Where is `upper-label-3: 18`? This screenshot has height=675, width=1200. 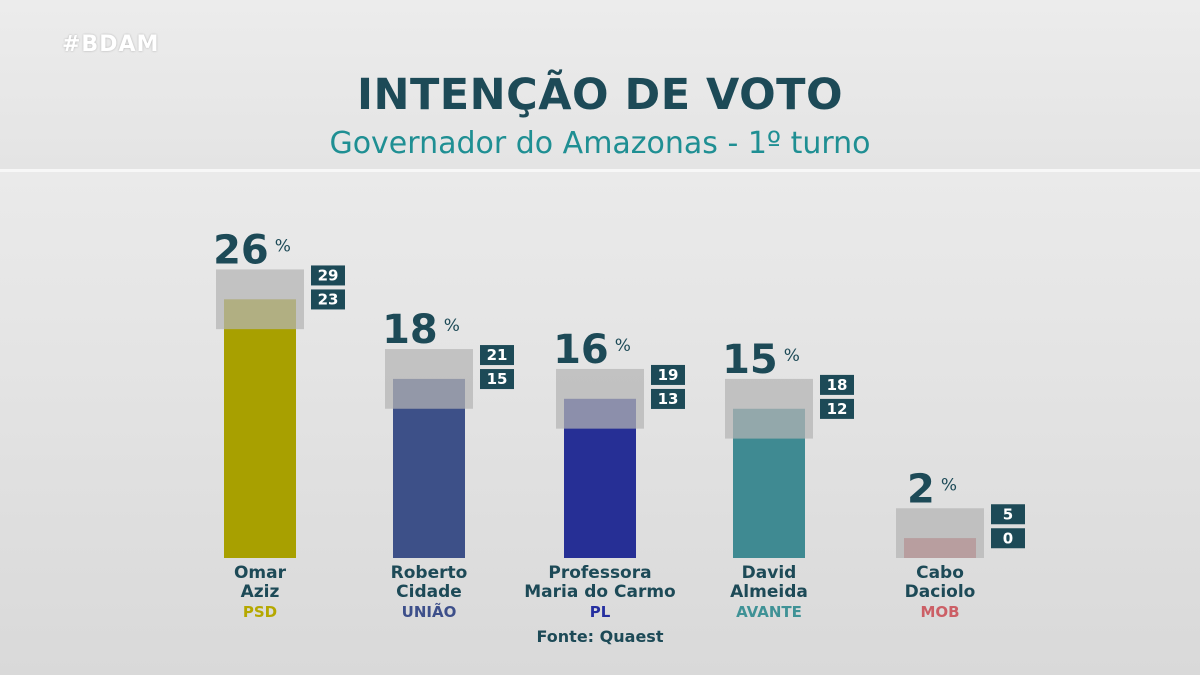
upper-label-3: 18 is located at coordinates (837, 385).